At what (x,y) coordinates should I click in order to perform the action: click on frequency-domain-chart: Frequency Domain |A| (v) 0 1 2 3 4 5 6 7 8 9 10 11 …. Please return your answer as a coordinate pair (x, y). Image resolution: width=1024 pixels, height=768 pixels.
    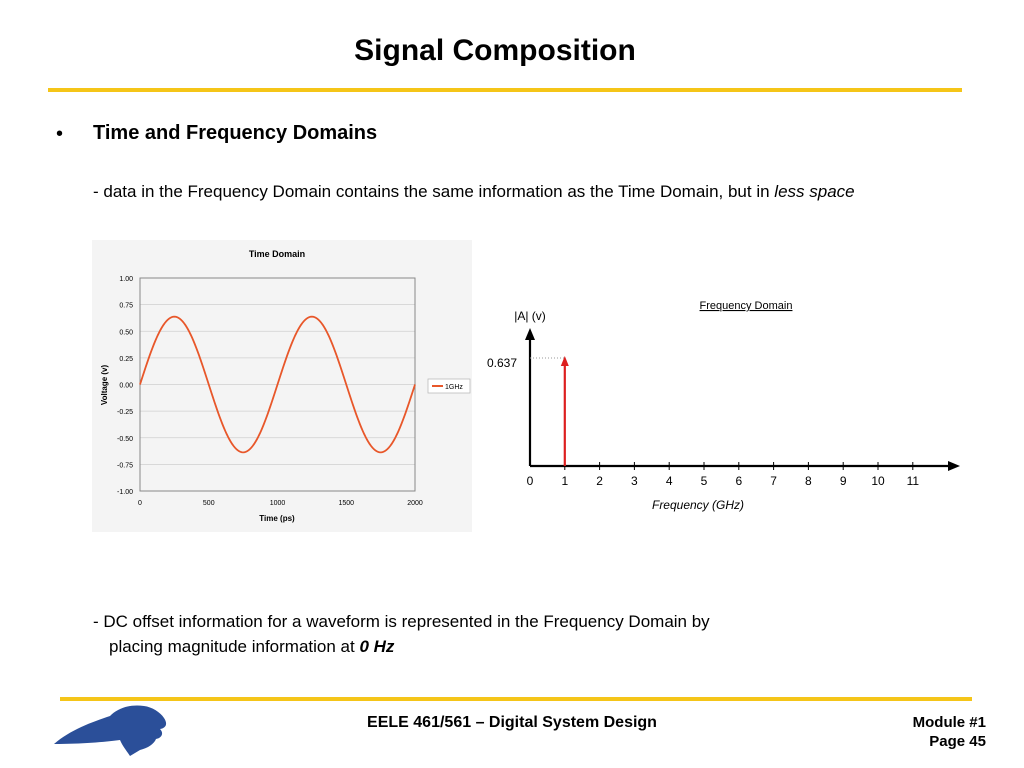
    Looking at the image, I should click on (723, 406).